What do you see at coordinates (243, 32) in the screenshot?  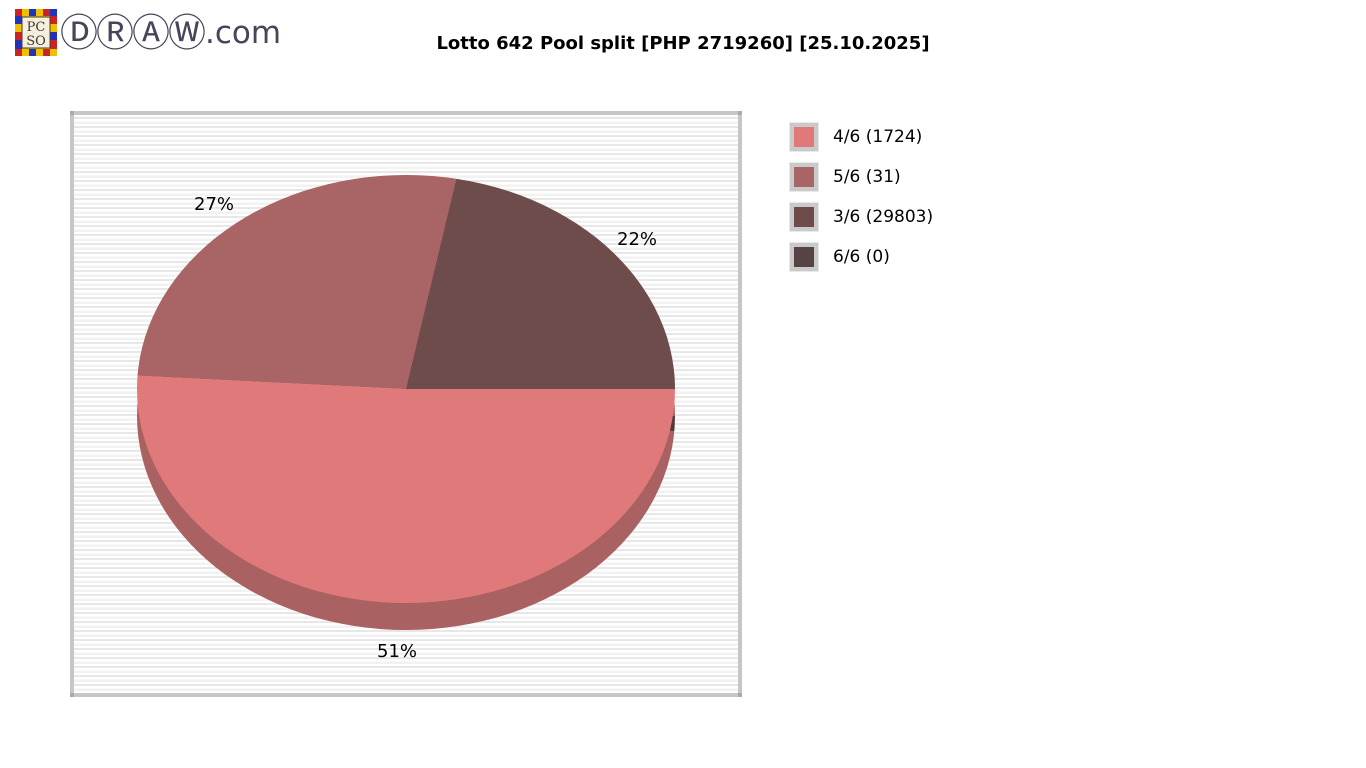 I see `brand-dotcom-suffix: .com` at bounding box center [243, 32].